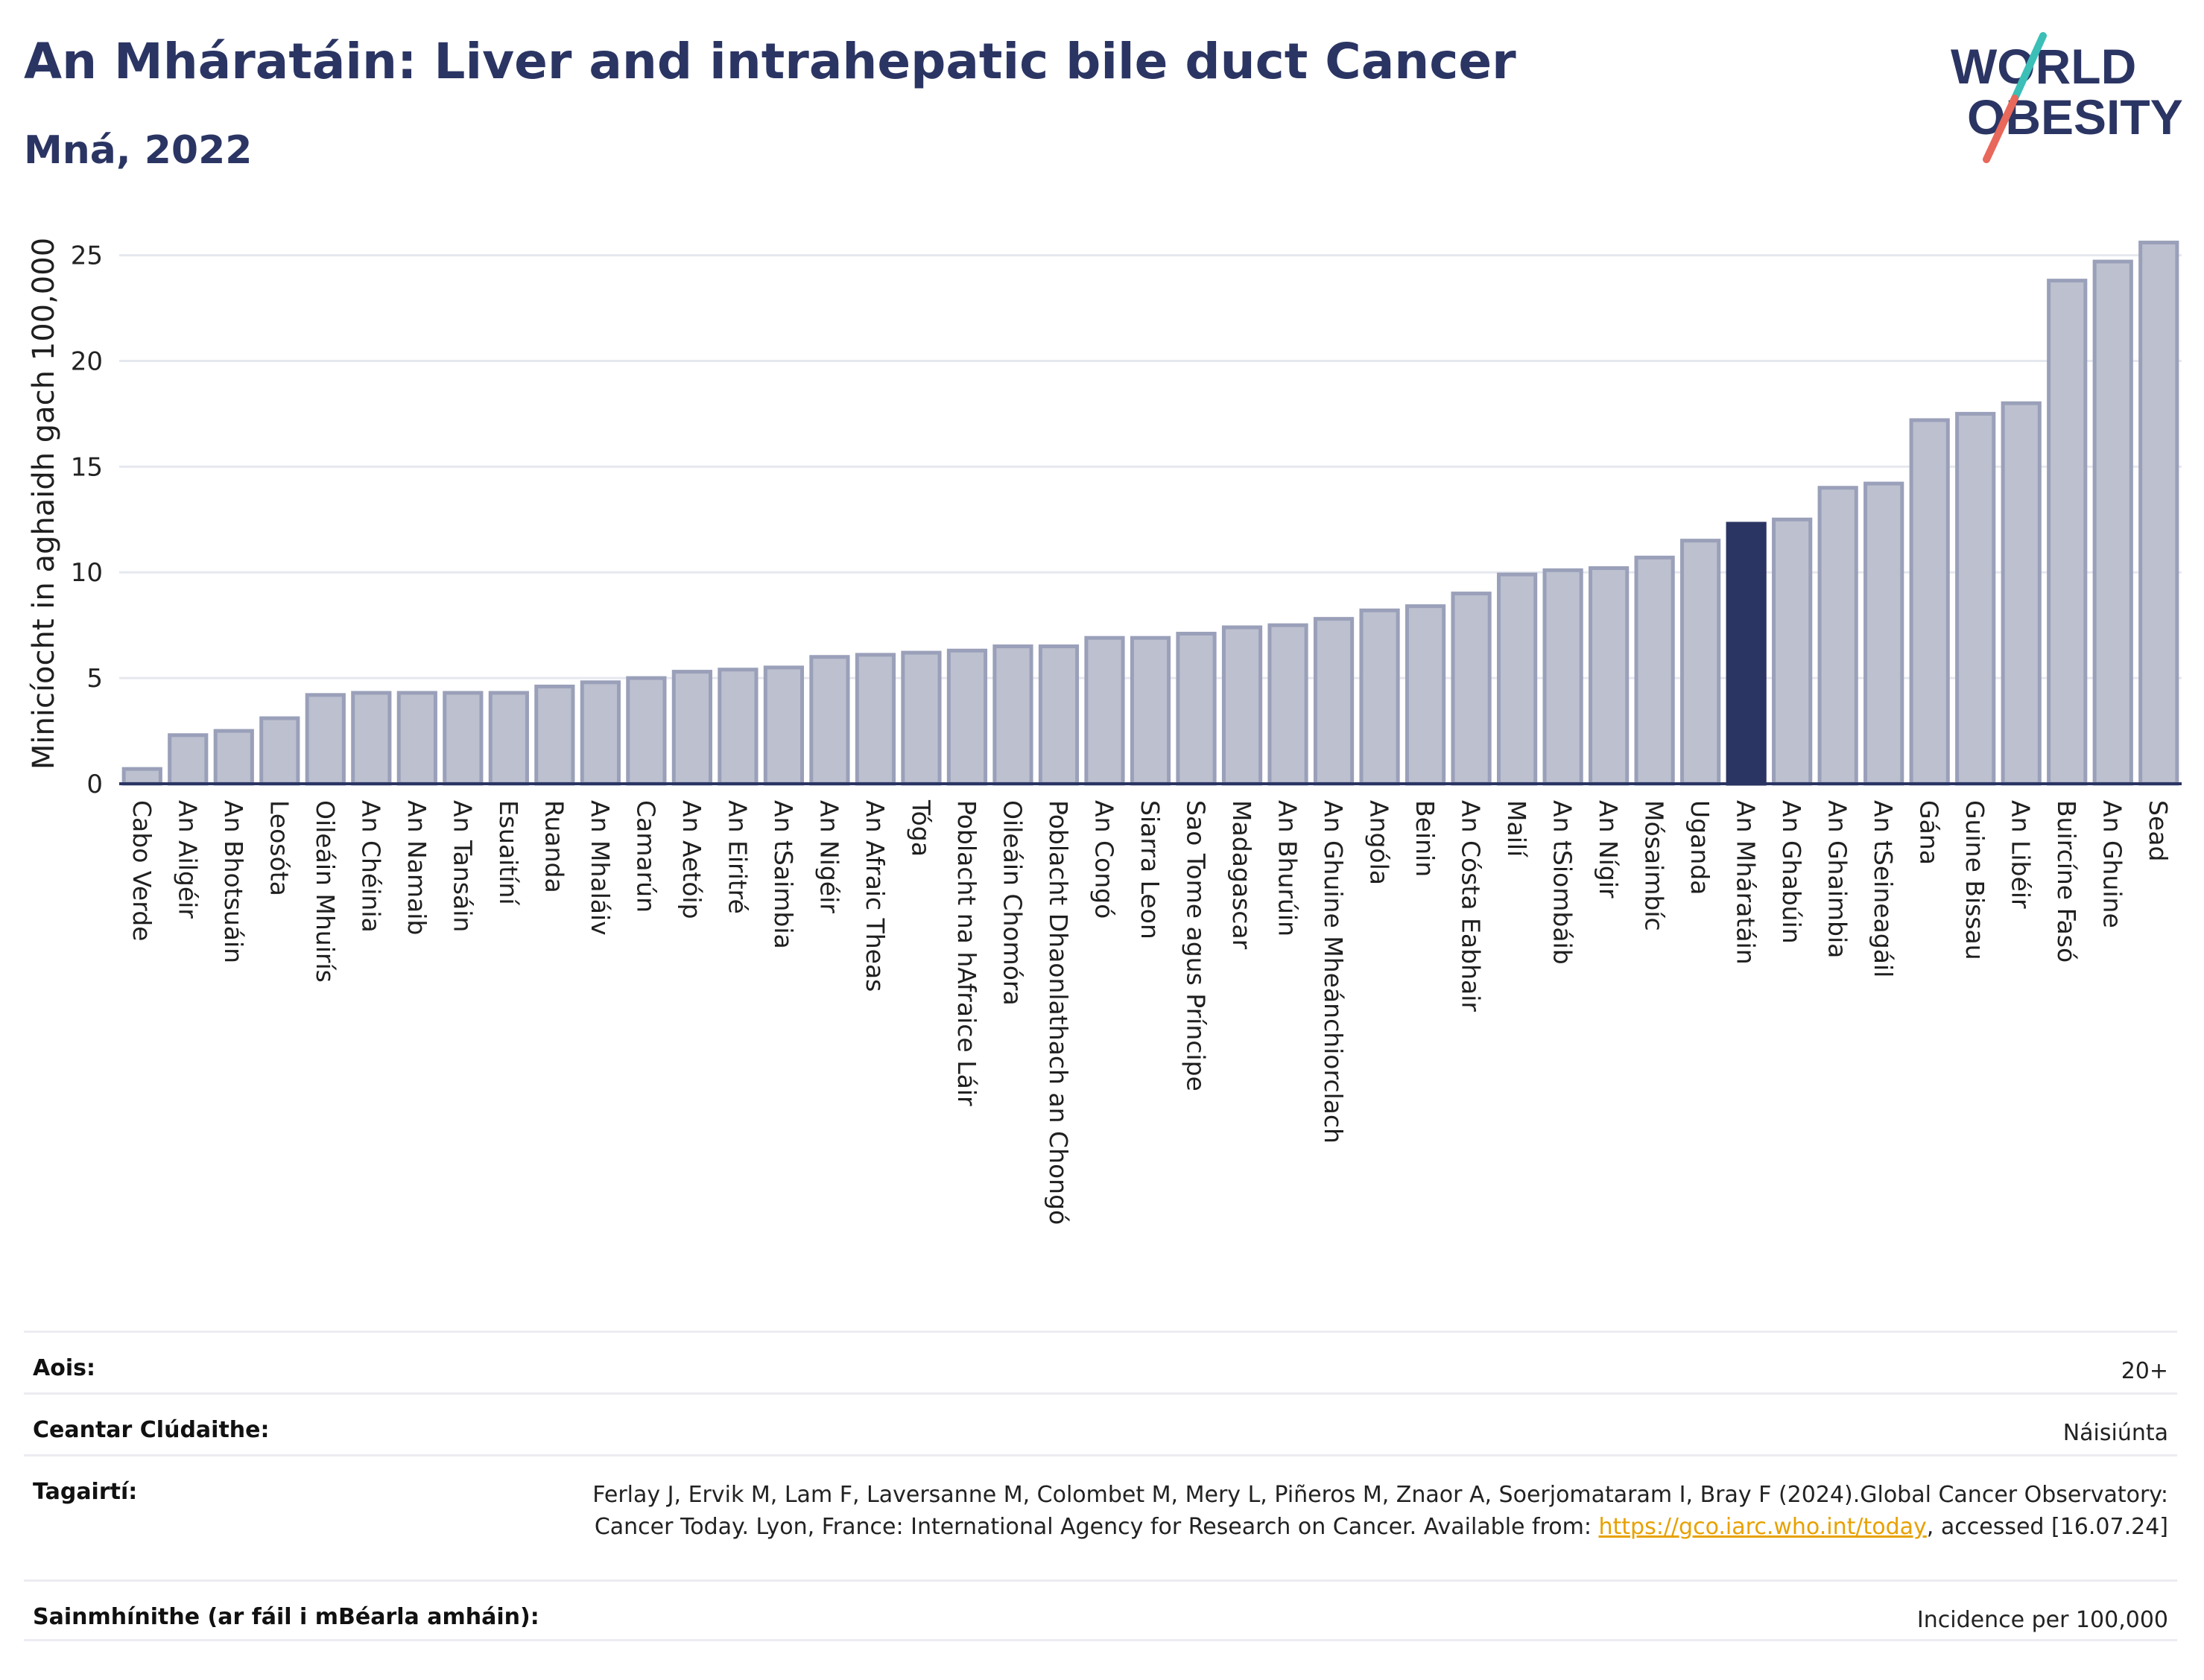 Image resolution: width=2204 pixels, height=1680 pixels. I want to click on x-tick-label: An Namaib, so click(416, 867).